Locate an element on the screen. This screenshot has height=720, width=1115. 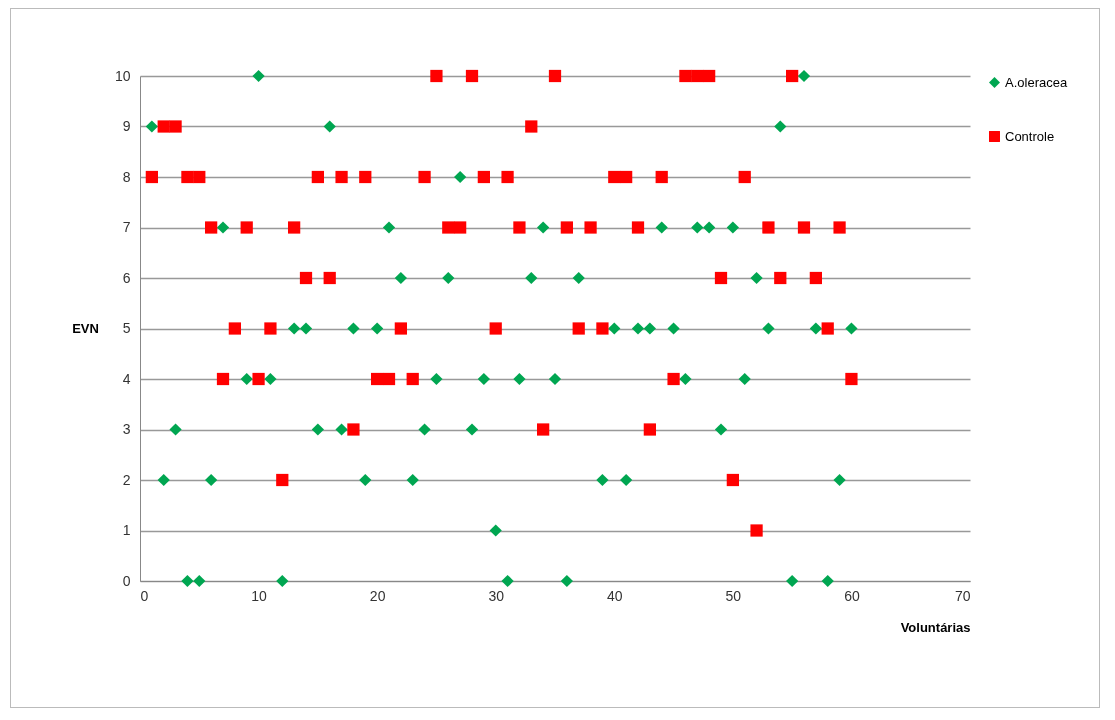
y-tick-label: 10 is located at coordinates (122, 75).